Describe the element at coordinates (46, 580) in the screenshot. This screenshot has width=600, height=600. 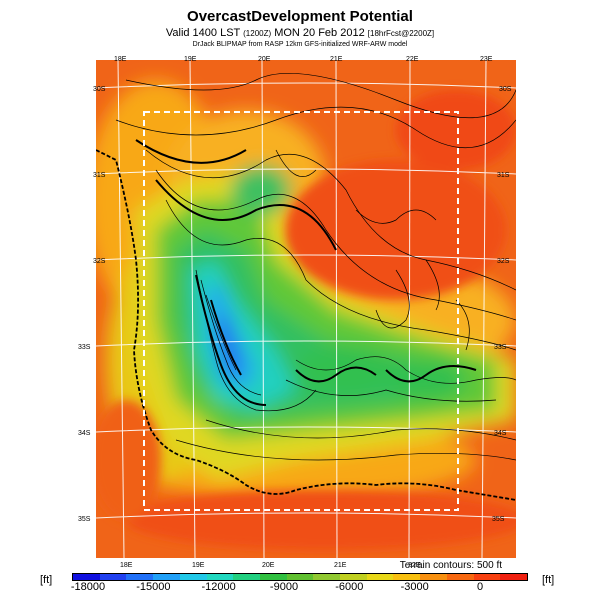
I see `unit-label-left: [ft]` at that location.